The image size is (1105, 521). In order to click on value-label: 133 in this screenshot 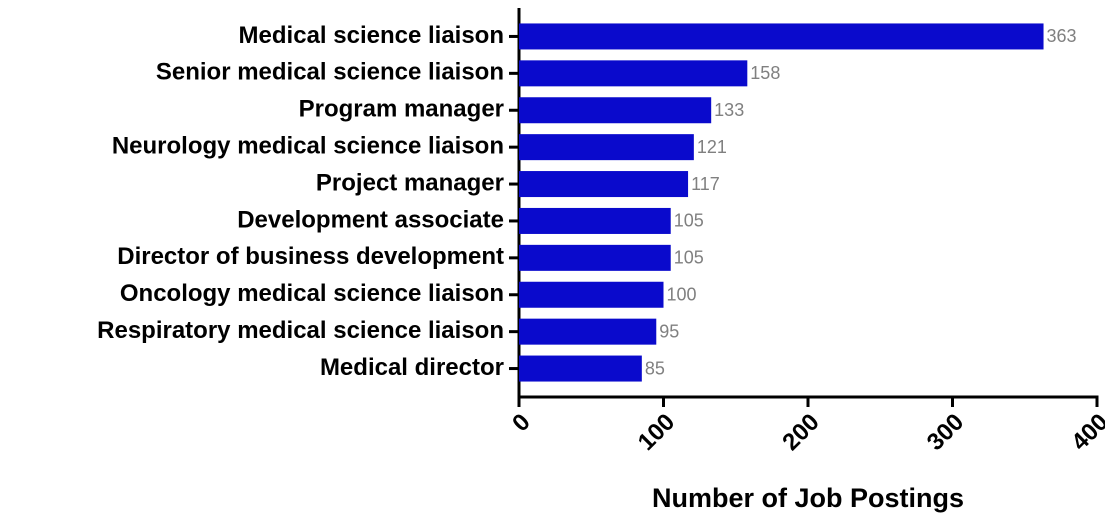, I will do `click(729, 110)`.